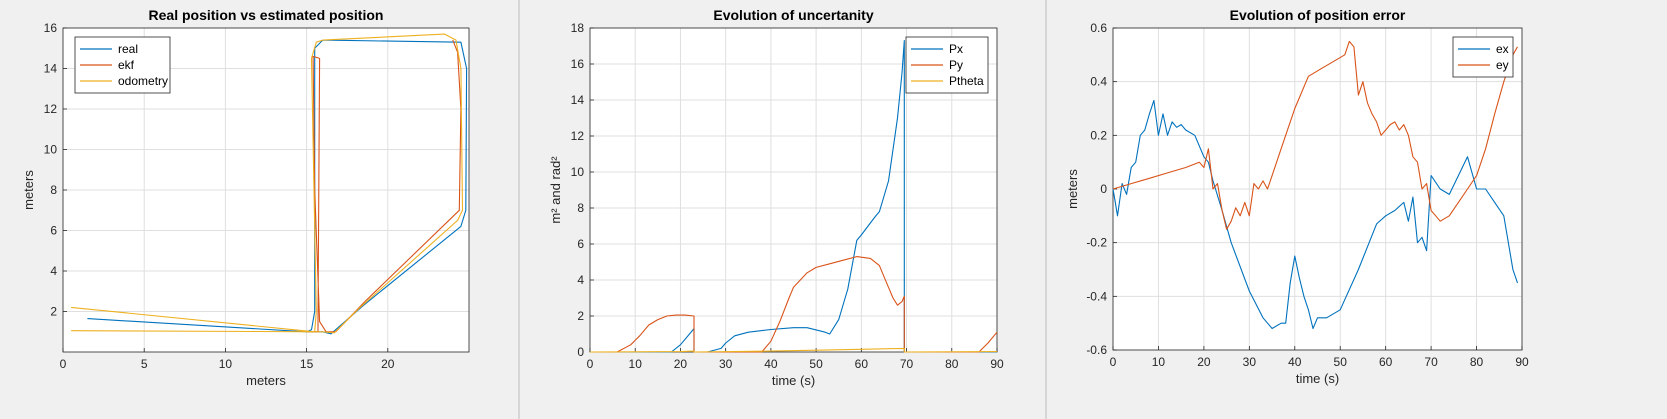  What do you see at coordinates (794, 304) in the screenshot?
I see `series-Py-line` at bounding box center [794, 304].